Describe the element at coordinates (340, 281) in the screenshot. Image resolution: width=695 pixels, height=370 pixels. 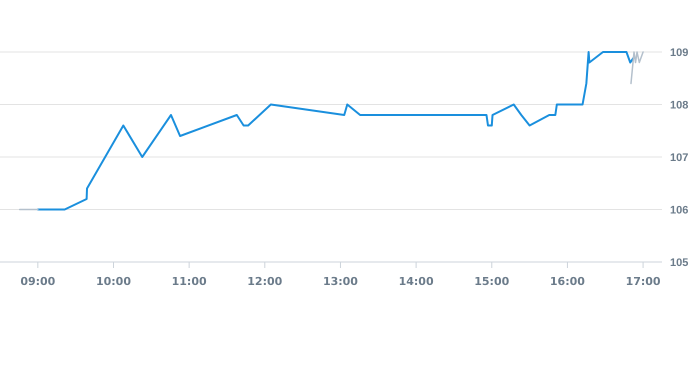
I see `x-tick-label: 13:00` at that location.